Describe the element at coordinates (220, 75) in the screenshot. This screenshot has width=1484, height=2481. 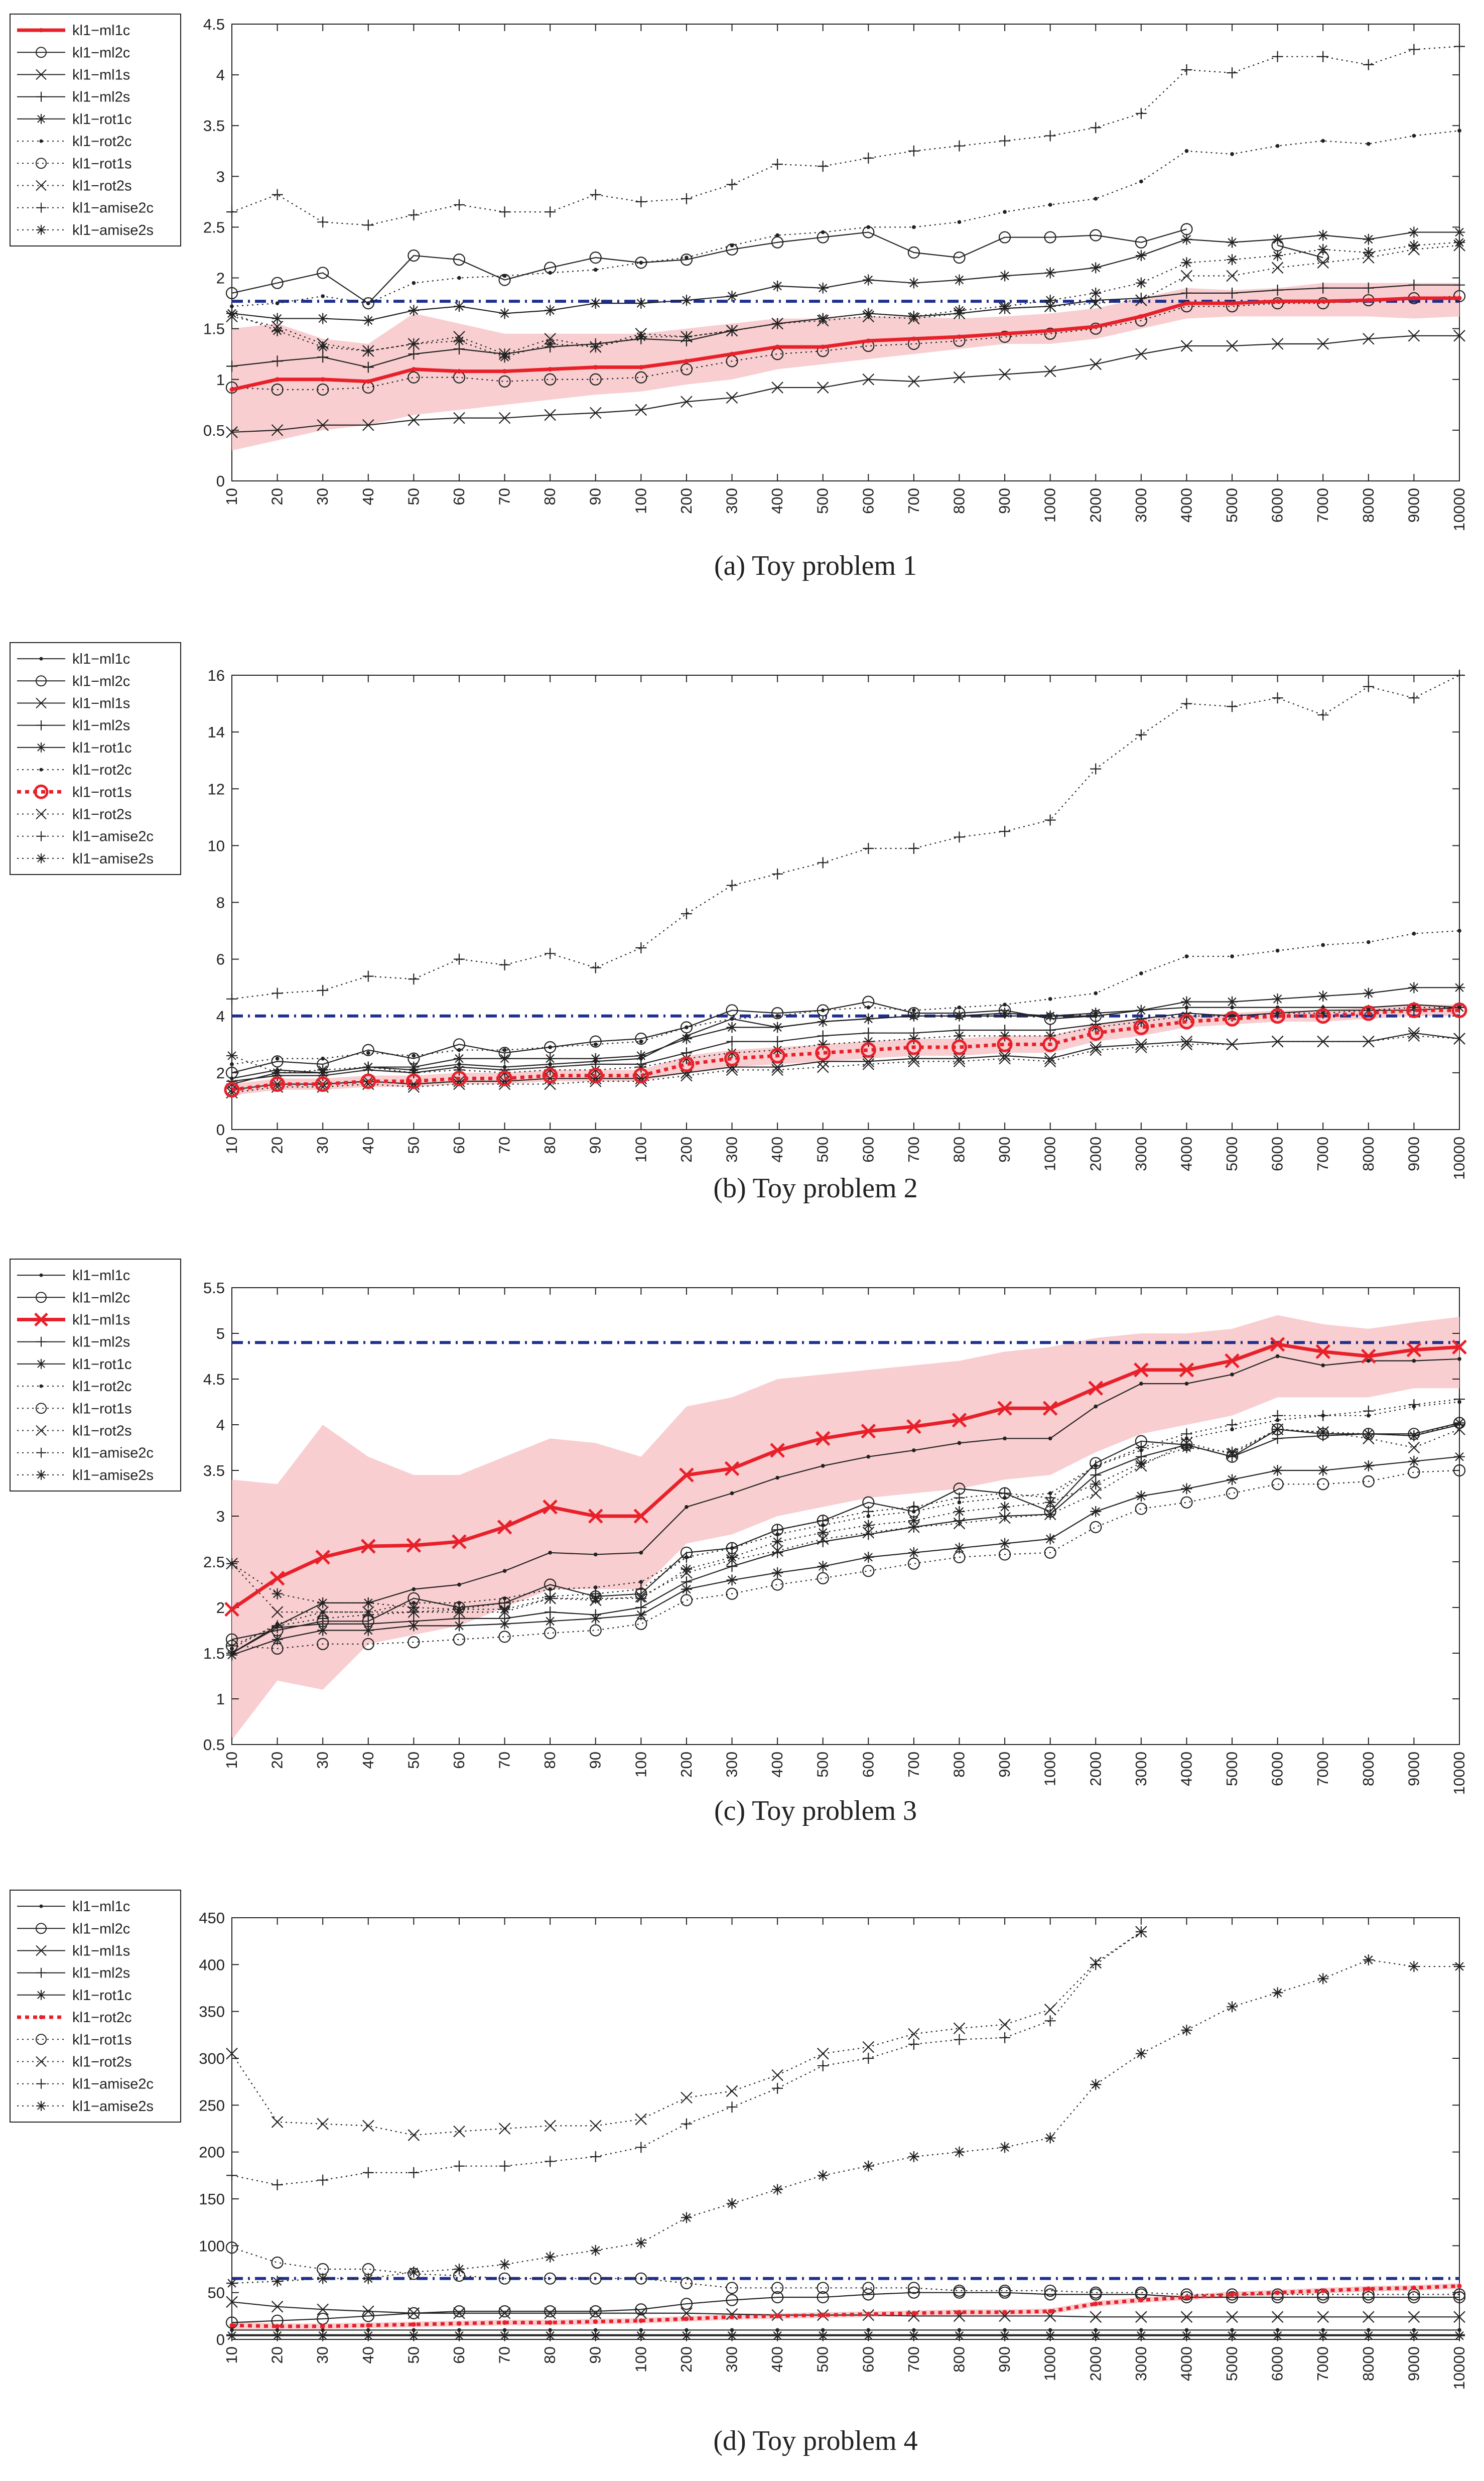
I see `y-tick-label: 4` at that location.